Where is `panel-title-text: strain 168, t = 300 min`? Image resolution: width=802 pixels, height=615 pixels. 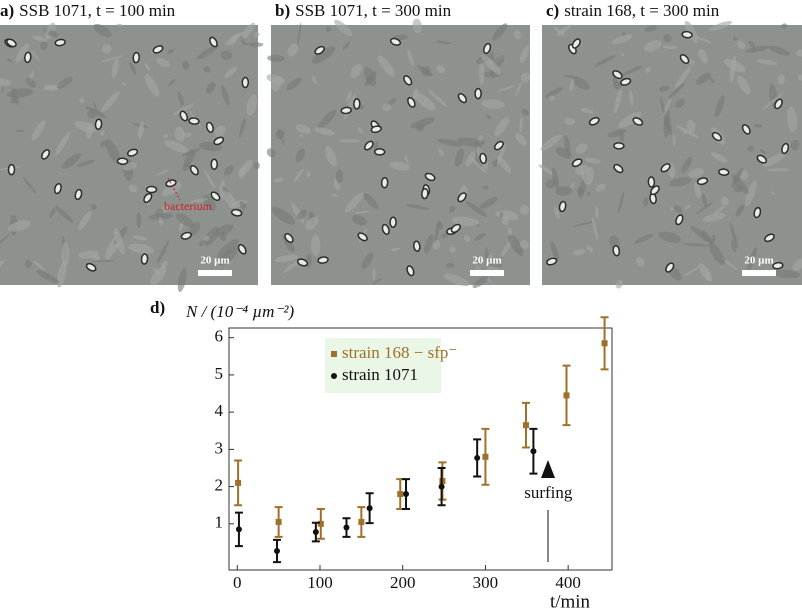
panel-title-text: strain 168, t = 300 min is located at coordinates (642, 10).